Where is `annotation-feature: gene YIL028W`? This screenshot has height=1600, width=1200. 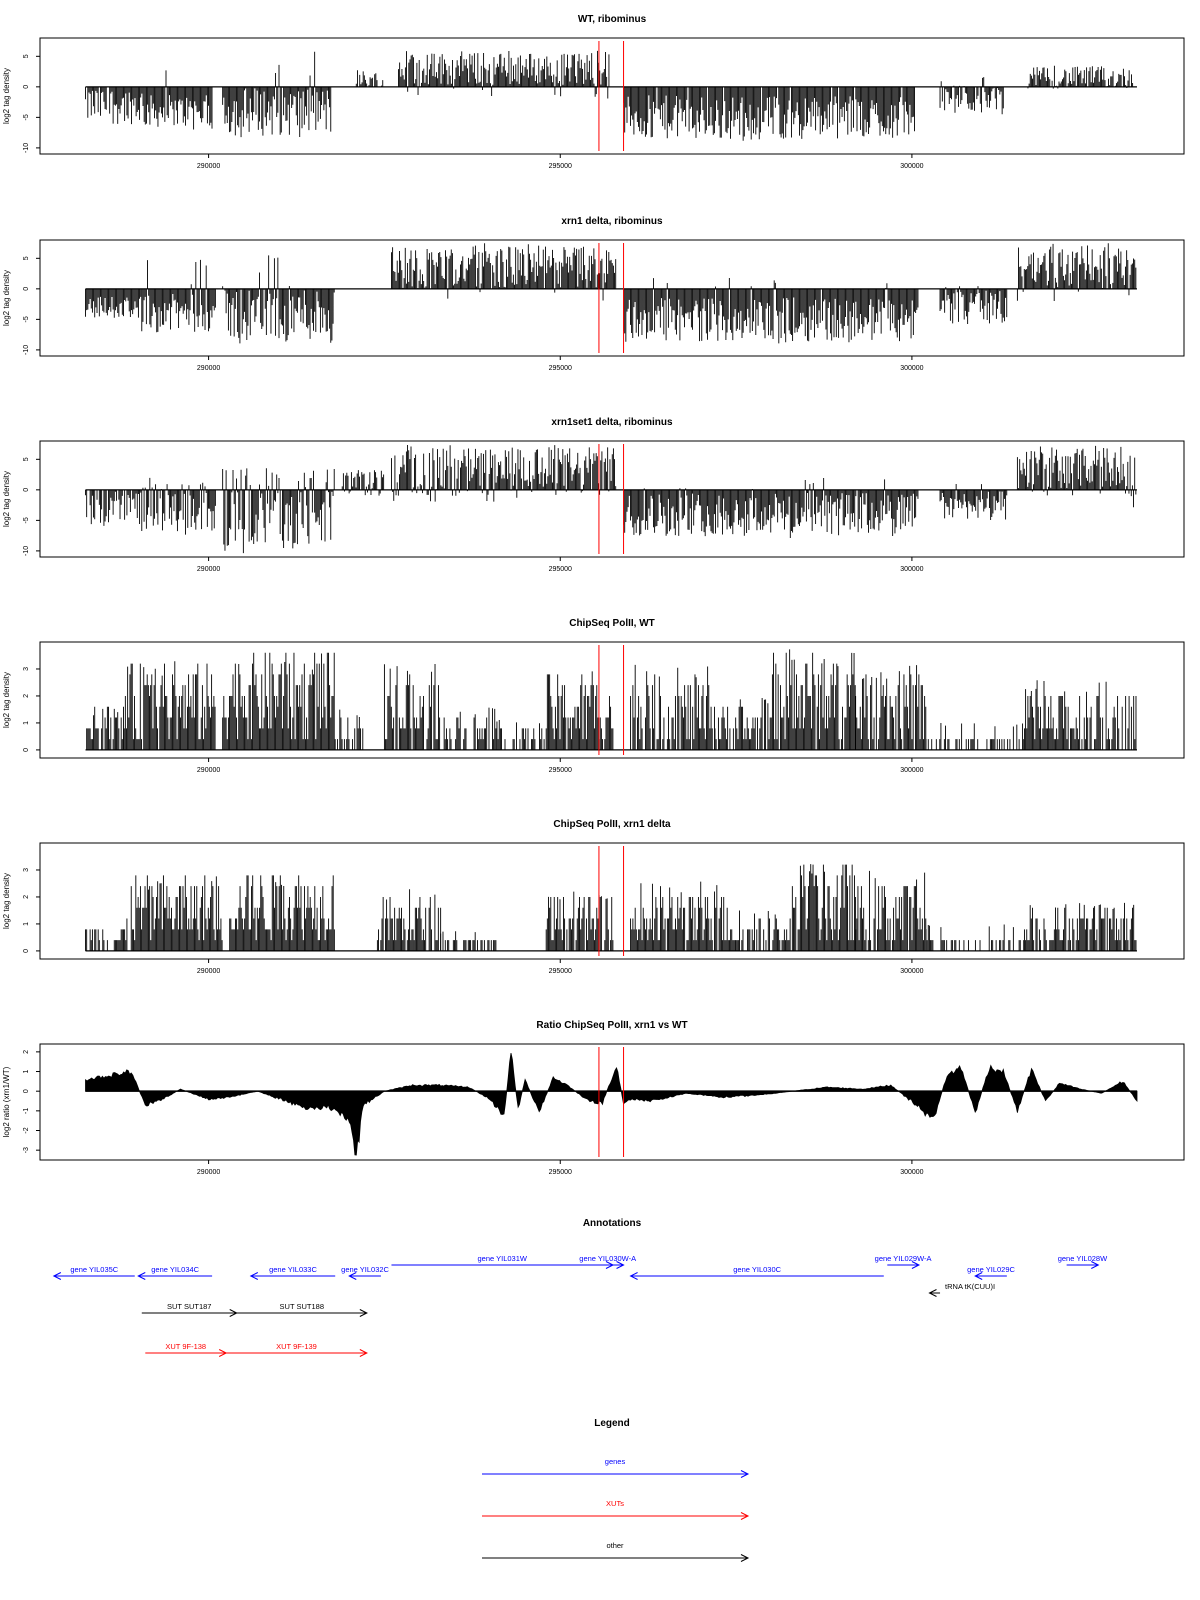
annotation-feature: gene YIL028W is located at coordinates (1083, 1261).